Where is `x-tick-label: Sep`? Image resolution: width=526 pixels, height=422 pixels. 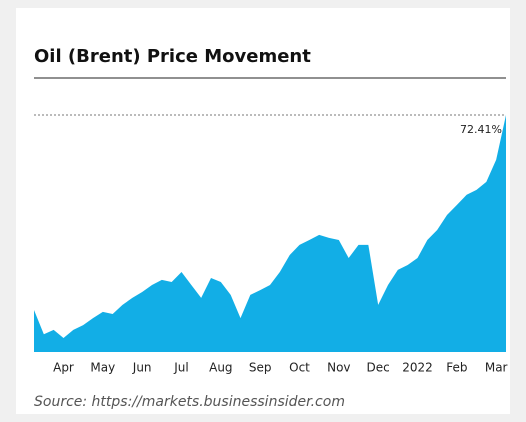 x-tick-label: Sep is located at coordinates (260, 368).